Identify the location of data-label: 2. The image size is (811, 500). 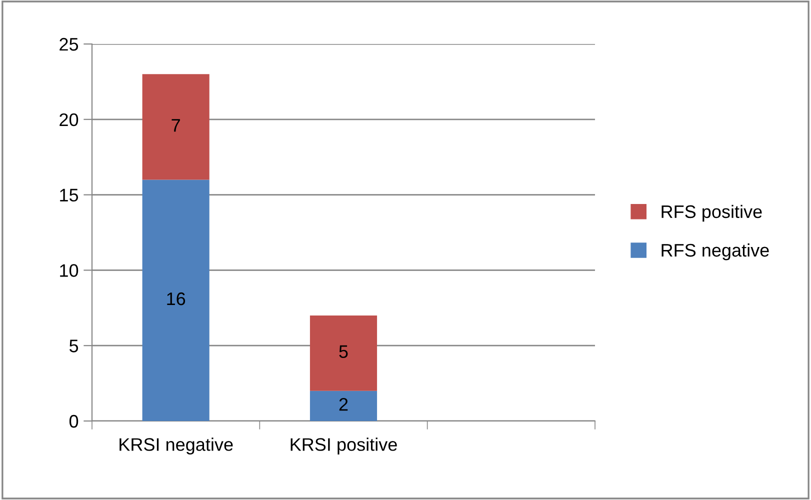
(343, 404).